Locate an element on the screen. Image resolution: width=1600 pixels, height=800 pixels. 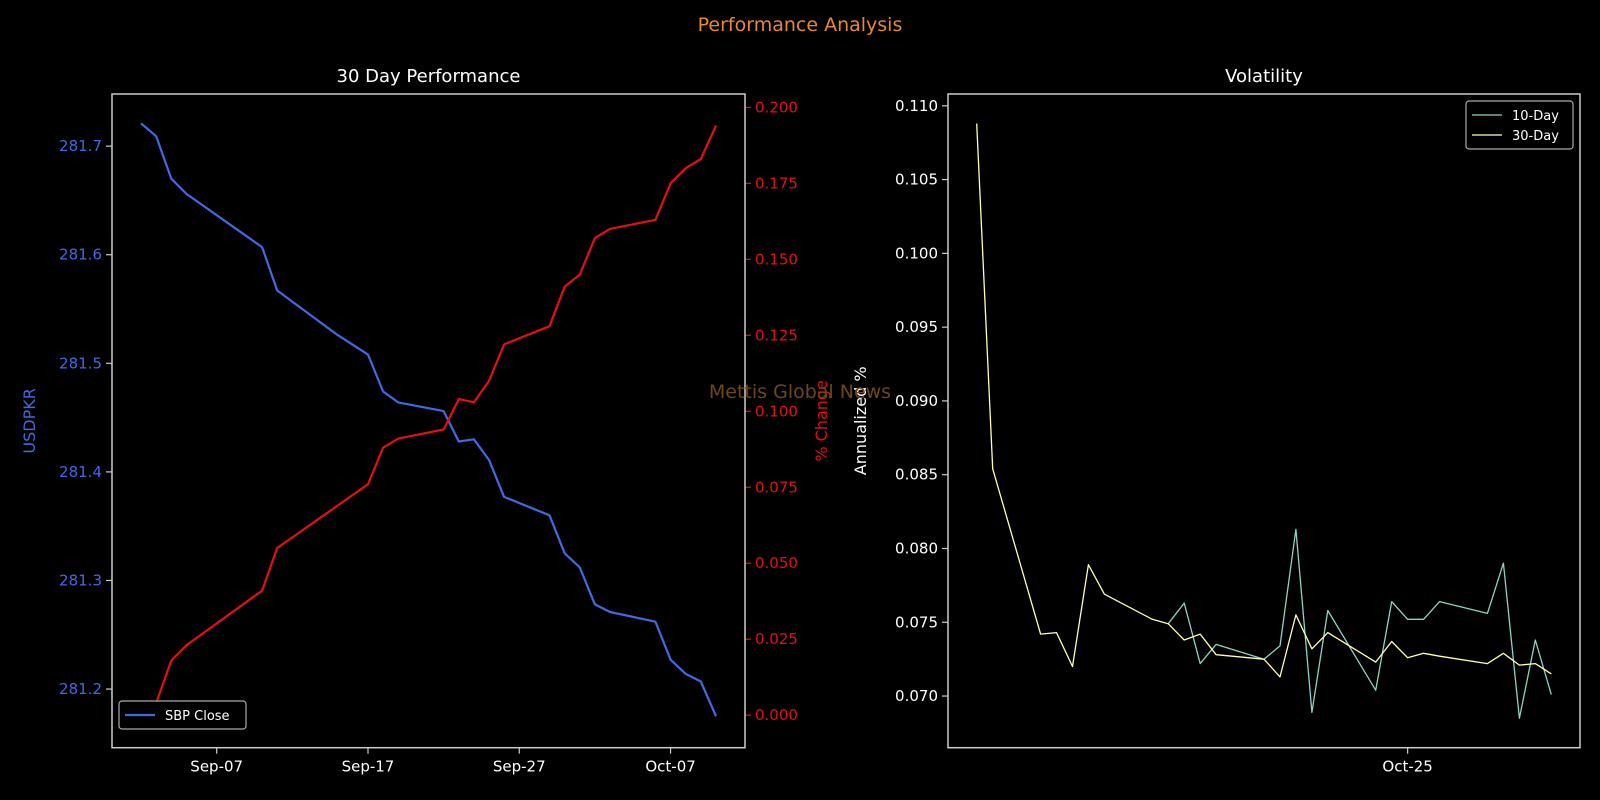
figure-title: Performance Analysis is located at coordinates (800, 25).